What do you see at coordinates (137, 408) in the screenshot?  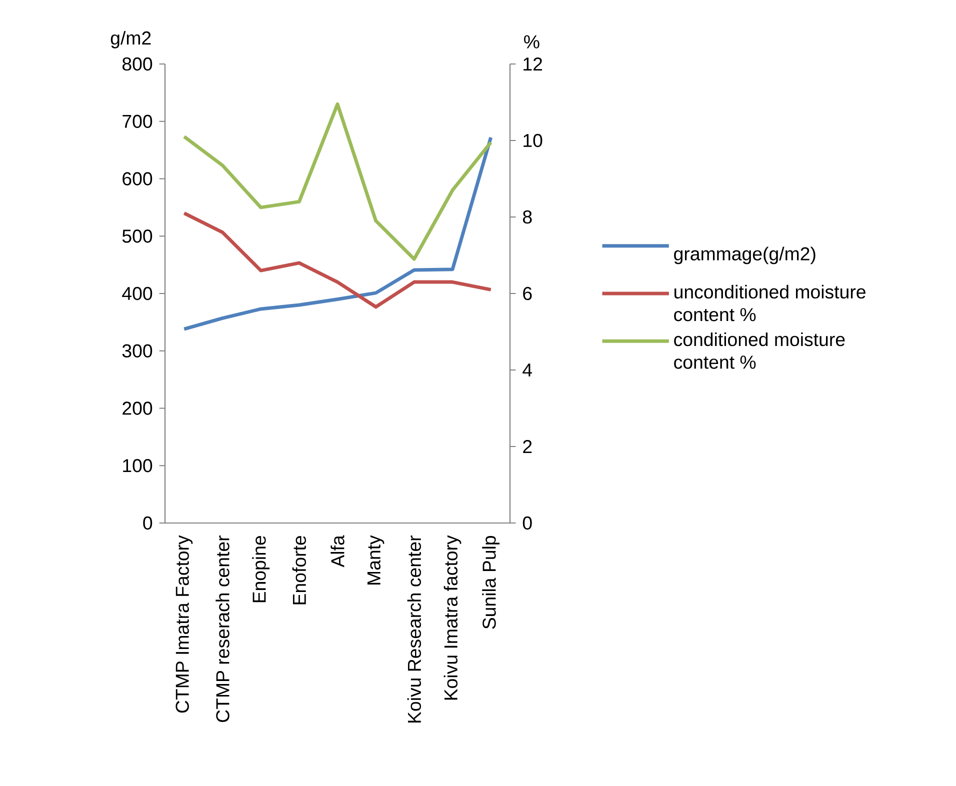 I see `y-tick-label: 200` at bounding box center [137, 408].